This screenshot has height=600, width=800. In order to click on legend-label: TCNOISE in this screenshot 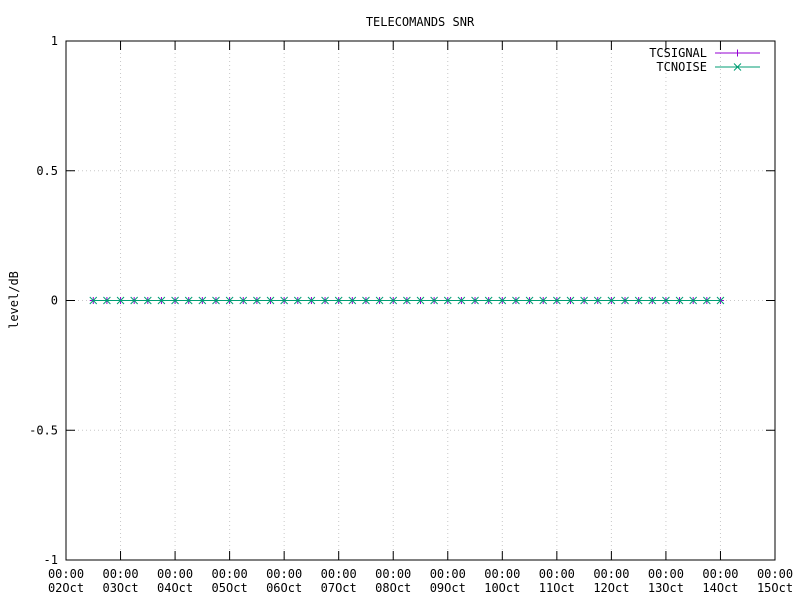, I will do `click(681, 67)`.